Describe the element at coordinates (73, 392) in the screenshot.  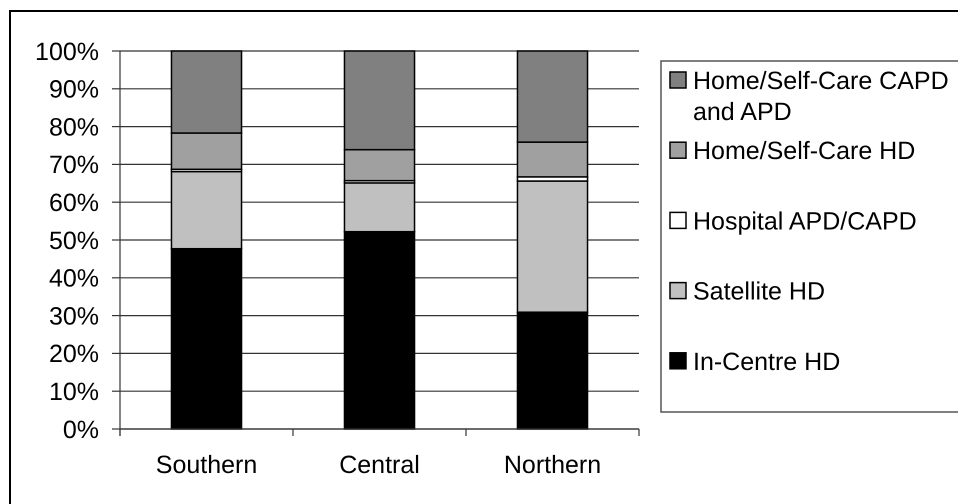
I see `y-tick-label: 10%` at that location.